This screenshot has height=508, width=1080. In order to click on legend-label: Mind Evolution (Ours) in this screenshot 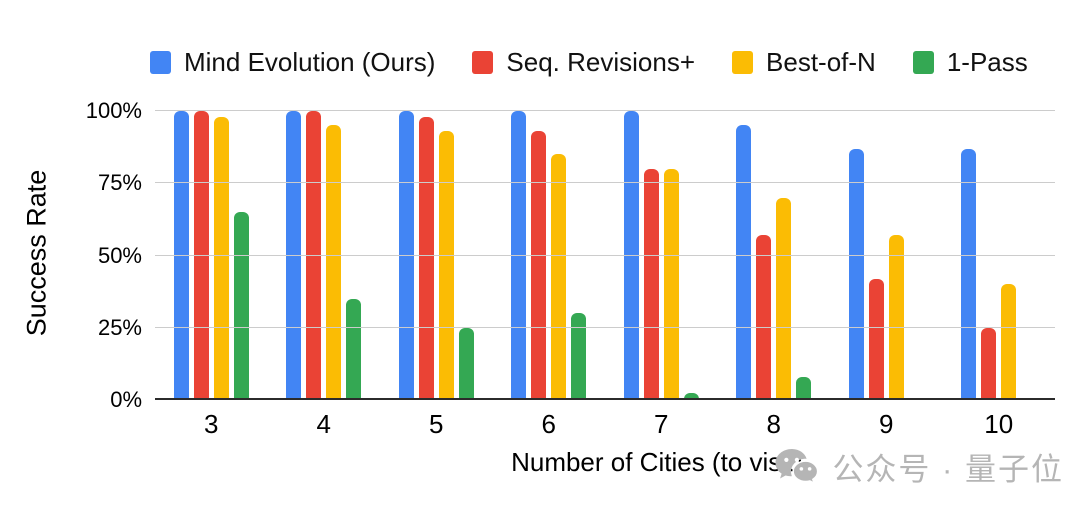, I will do `click(310, 62)`.